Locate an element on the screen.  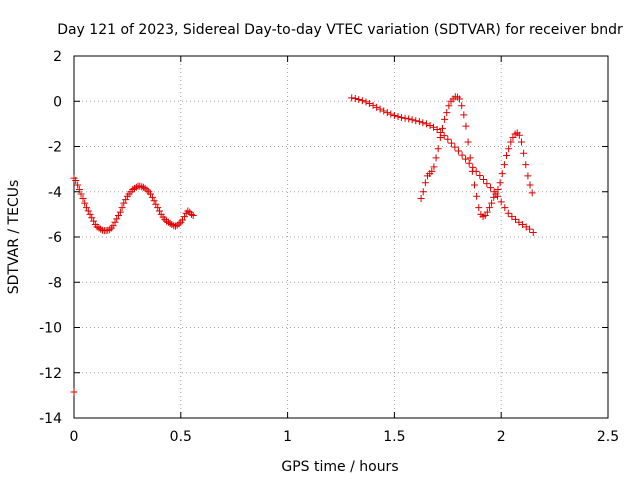
x-tick-label: 0.5 is located at coordinates (181, 437).